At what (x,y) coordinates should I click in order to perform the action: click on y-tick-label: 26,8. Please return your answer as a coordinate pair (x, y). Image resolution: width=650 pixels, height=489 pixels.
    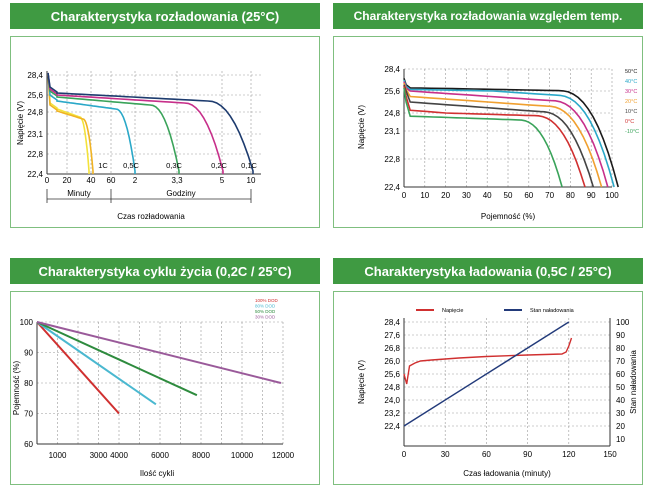
    Looking at the image, I should click on (392, 348).